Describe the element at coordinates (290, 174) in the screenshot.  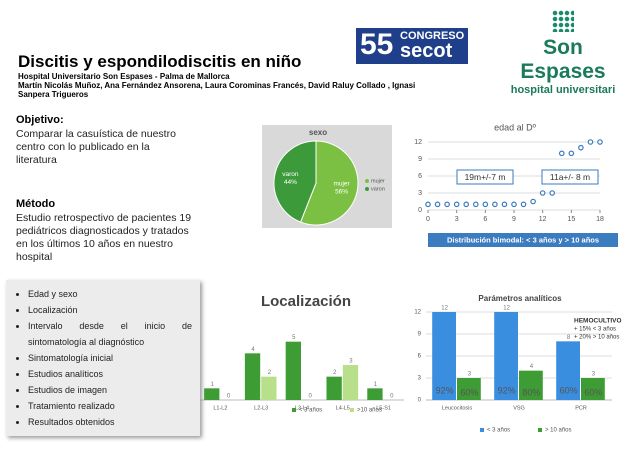
I see `slice-name: varon` at that location.